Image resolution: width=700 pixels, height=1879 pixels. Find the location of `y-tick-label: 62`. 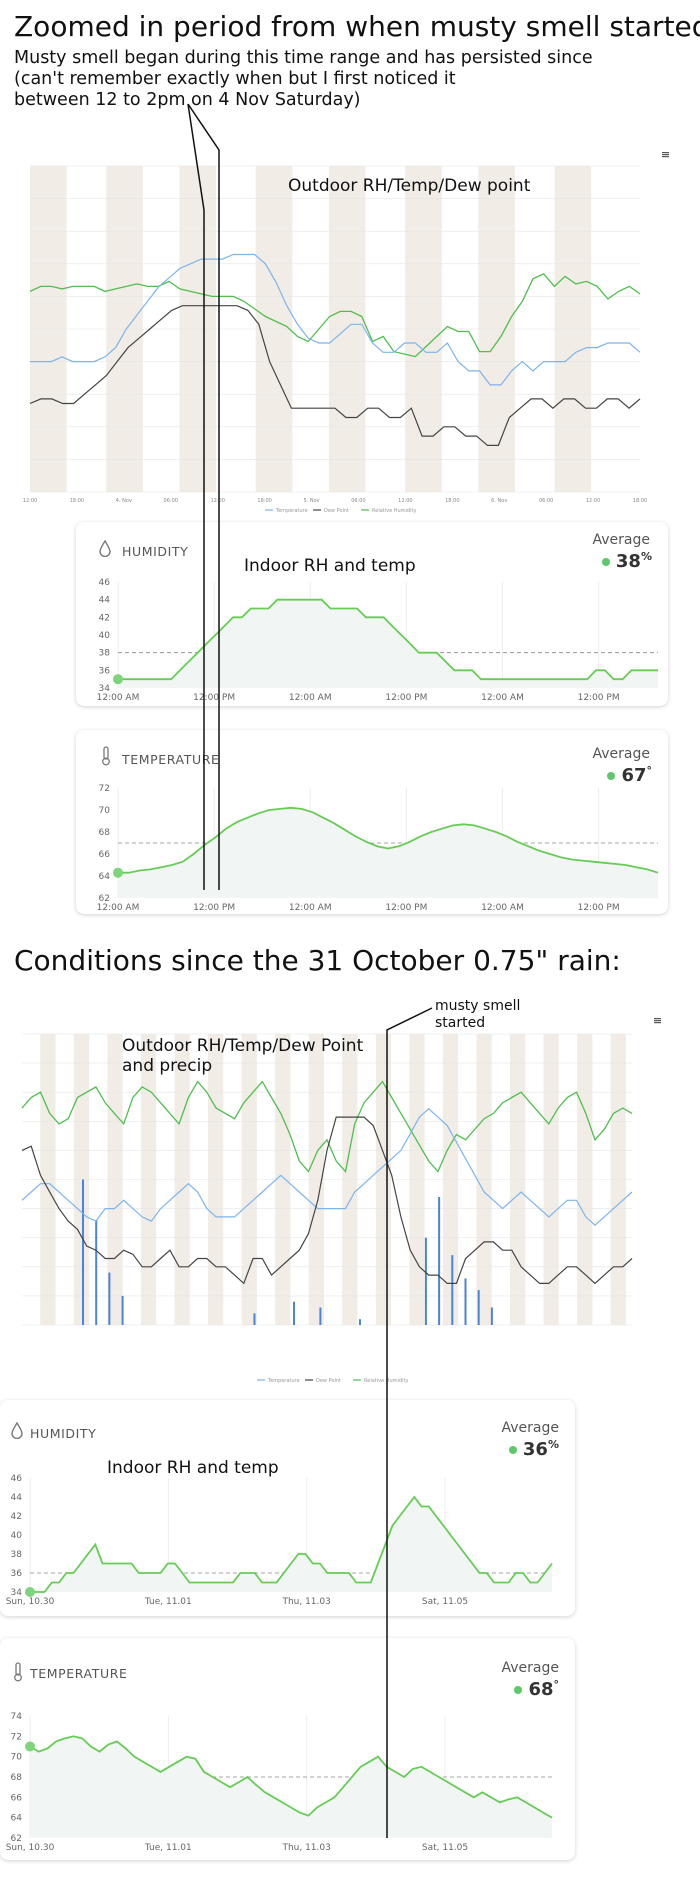

y-tick-label: 62 is located at coordinates (104, 899).